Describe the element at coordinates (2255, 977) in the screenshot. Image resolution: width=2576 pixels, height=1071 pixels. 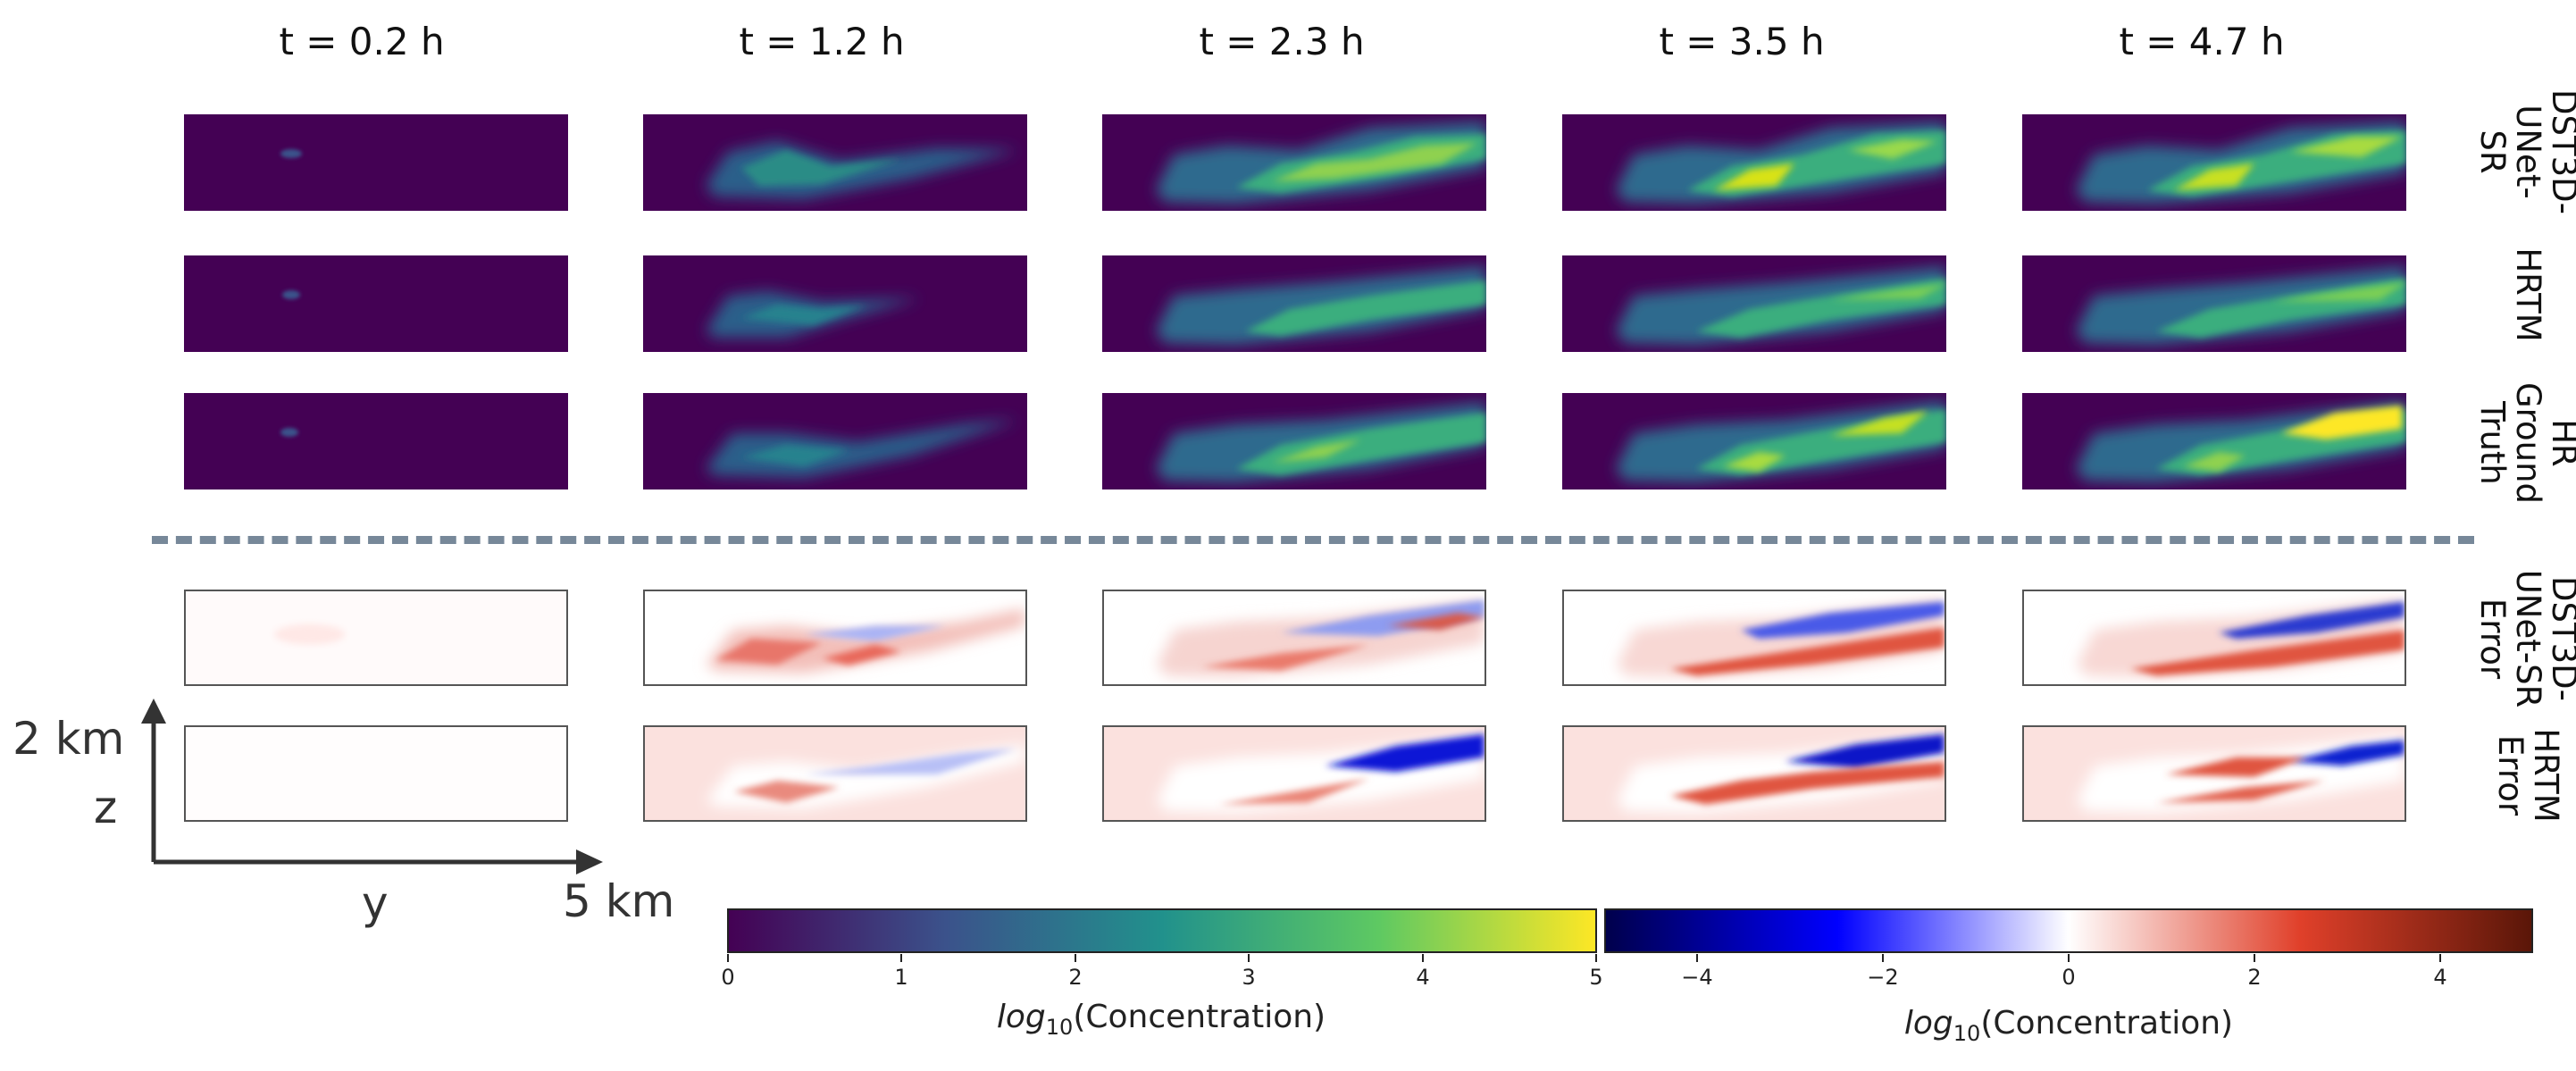
I see `colorbar-error-tick-label: 2` at that location.